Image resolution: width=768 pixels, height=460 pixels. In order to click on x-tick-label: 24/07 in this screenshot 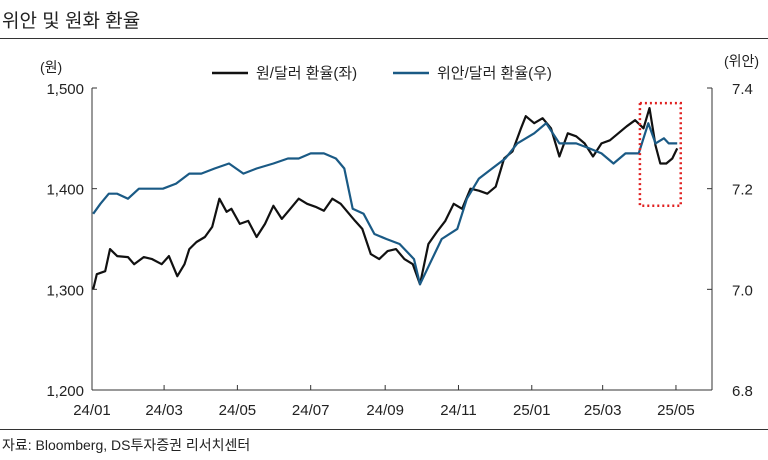, I will do `click(311, 410)`.